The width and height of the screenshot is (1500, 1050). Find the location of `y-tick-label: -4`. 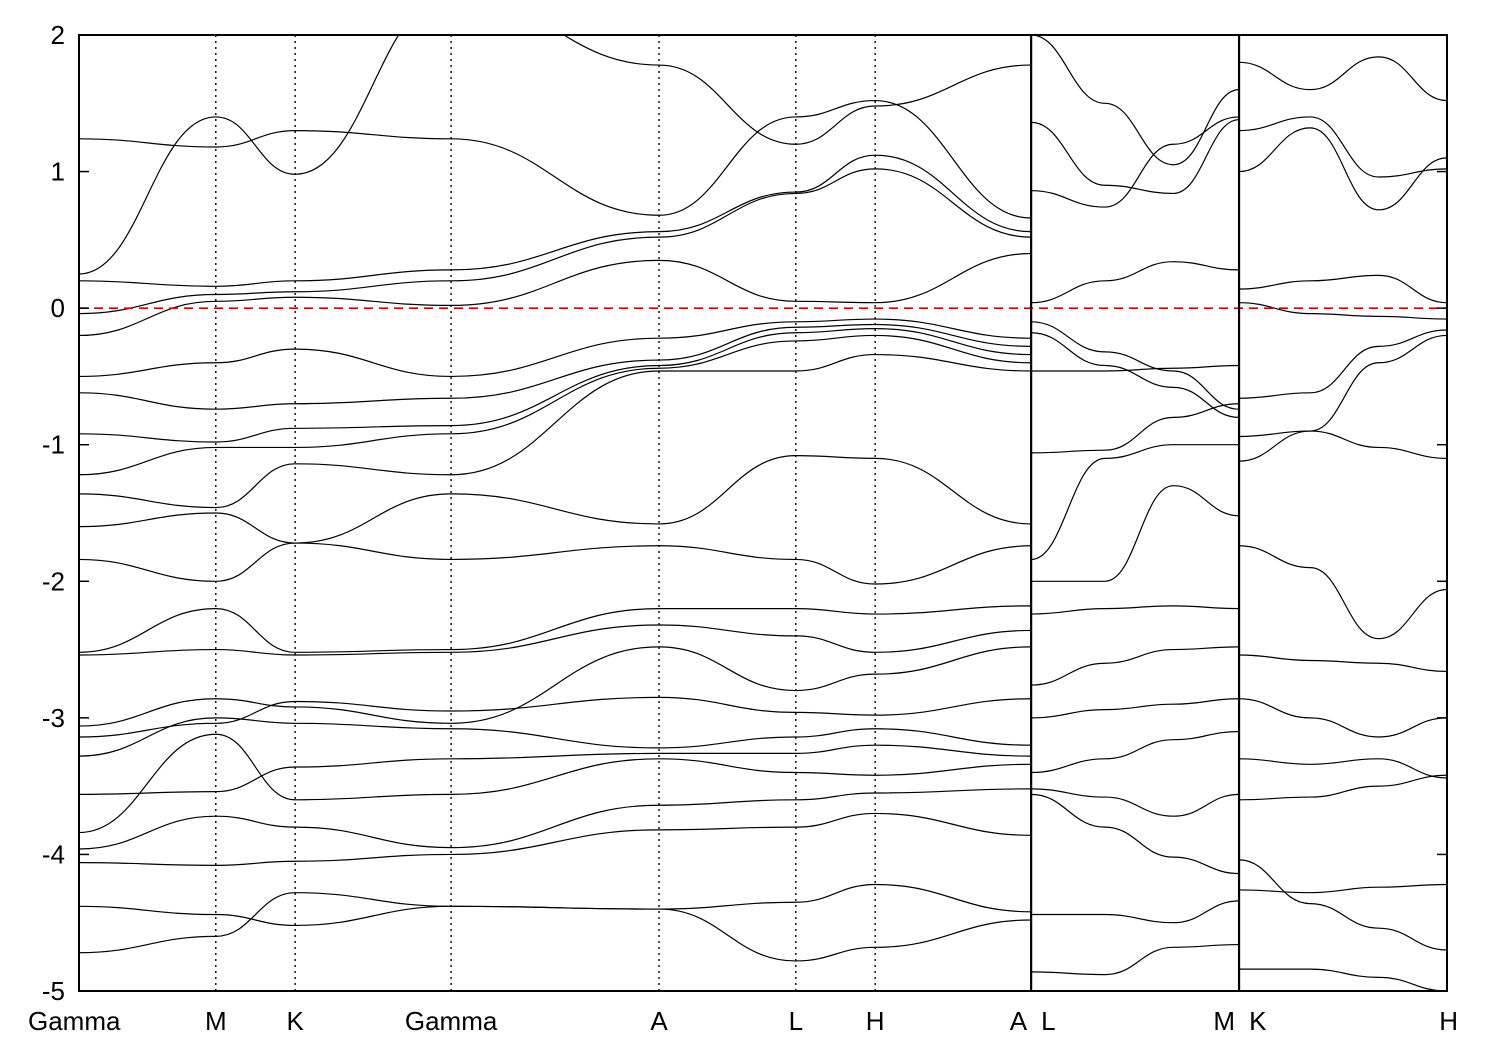

y-tick-label: -4 is located at coordinates (53, 854).